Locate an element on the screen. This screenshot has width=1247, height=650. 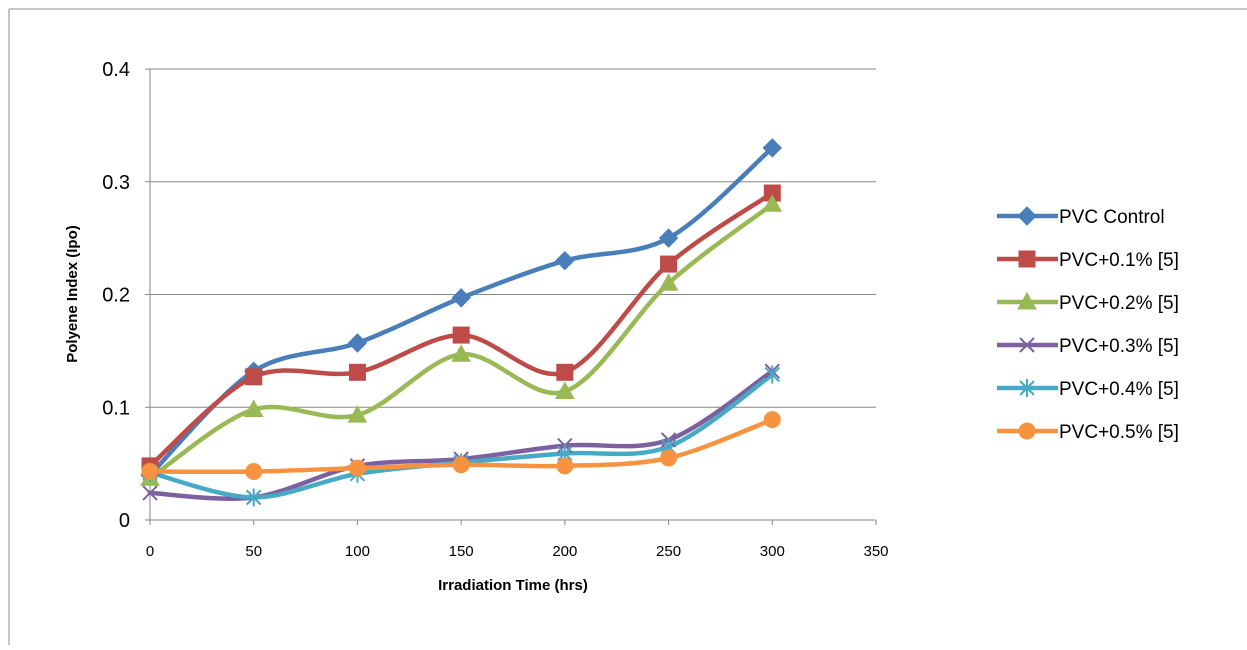
legend-item-pvc-0-5-5: PVC+0.5% [5] is located at coordinates (1088, 432).